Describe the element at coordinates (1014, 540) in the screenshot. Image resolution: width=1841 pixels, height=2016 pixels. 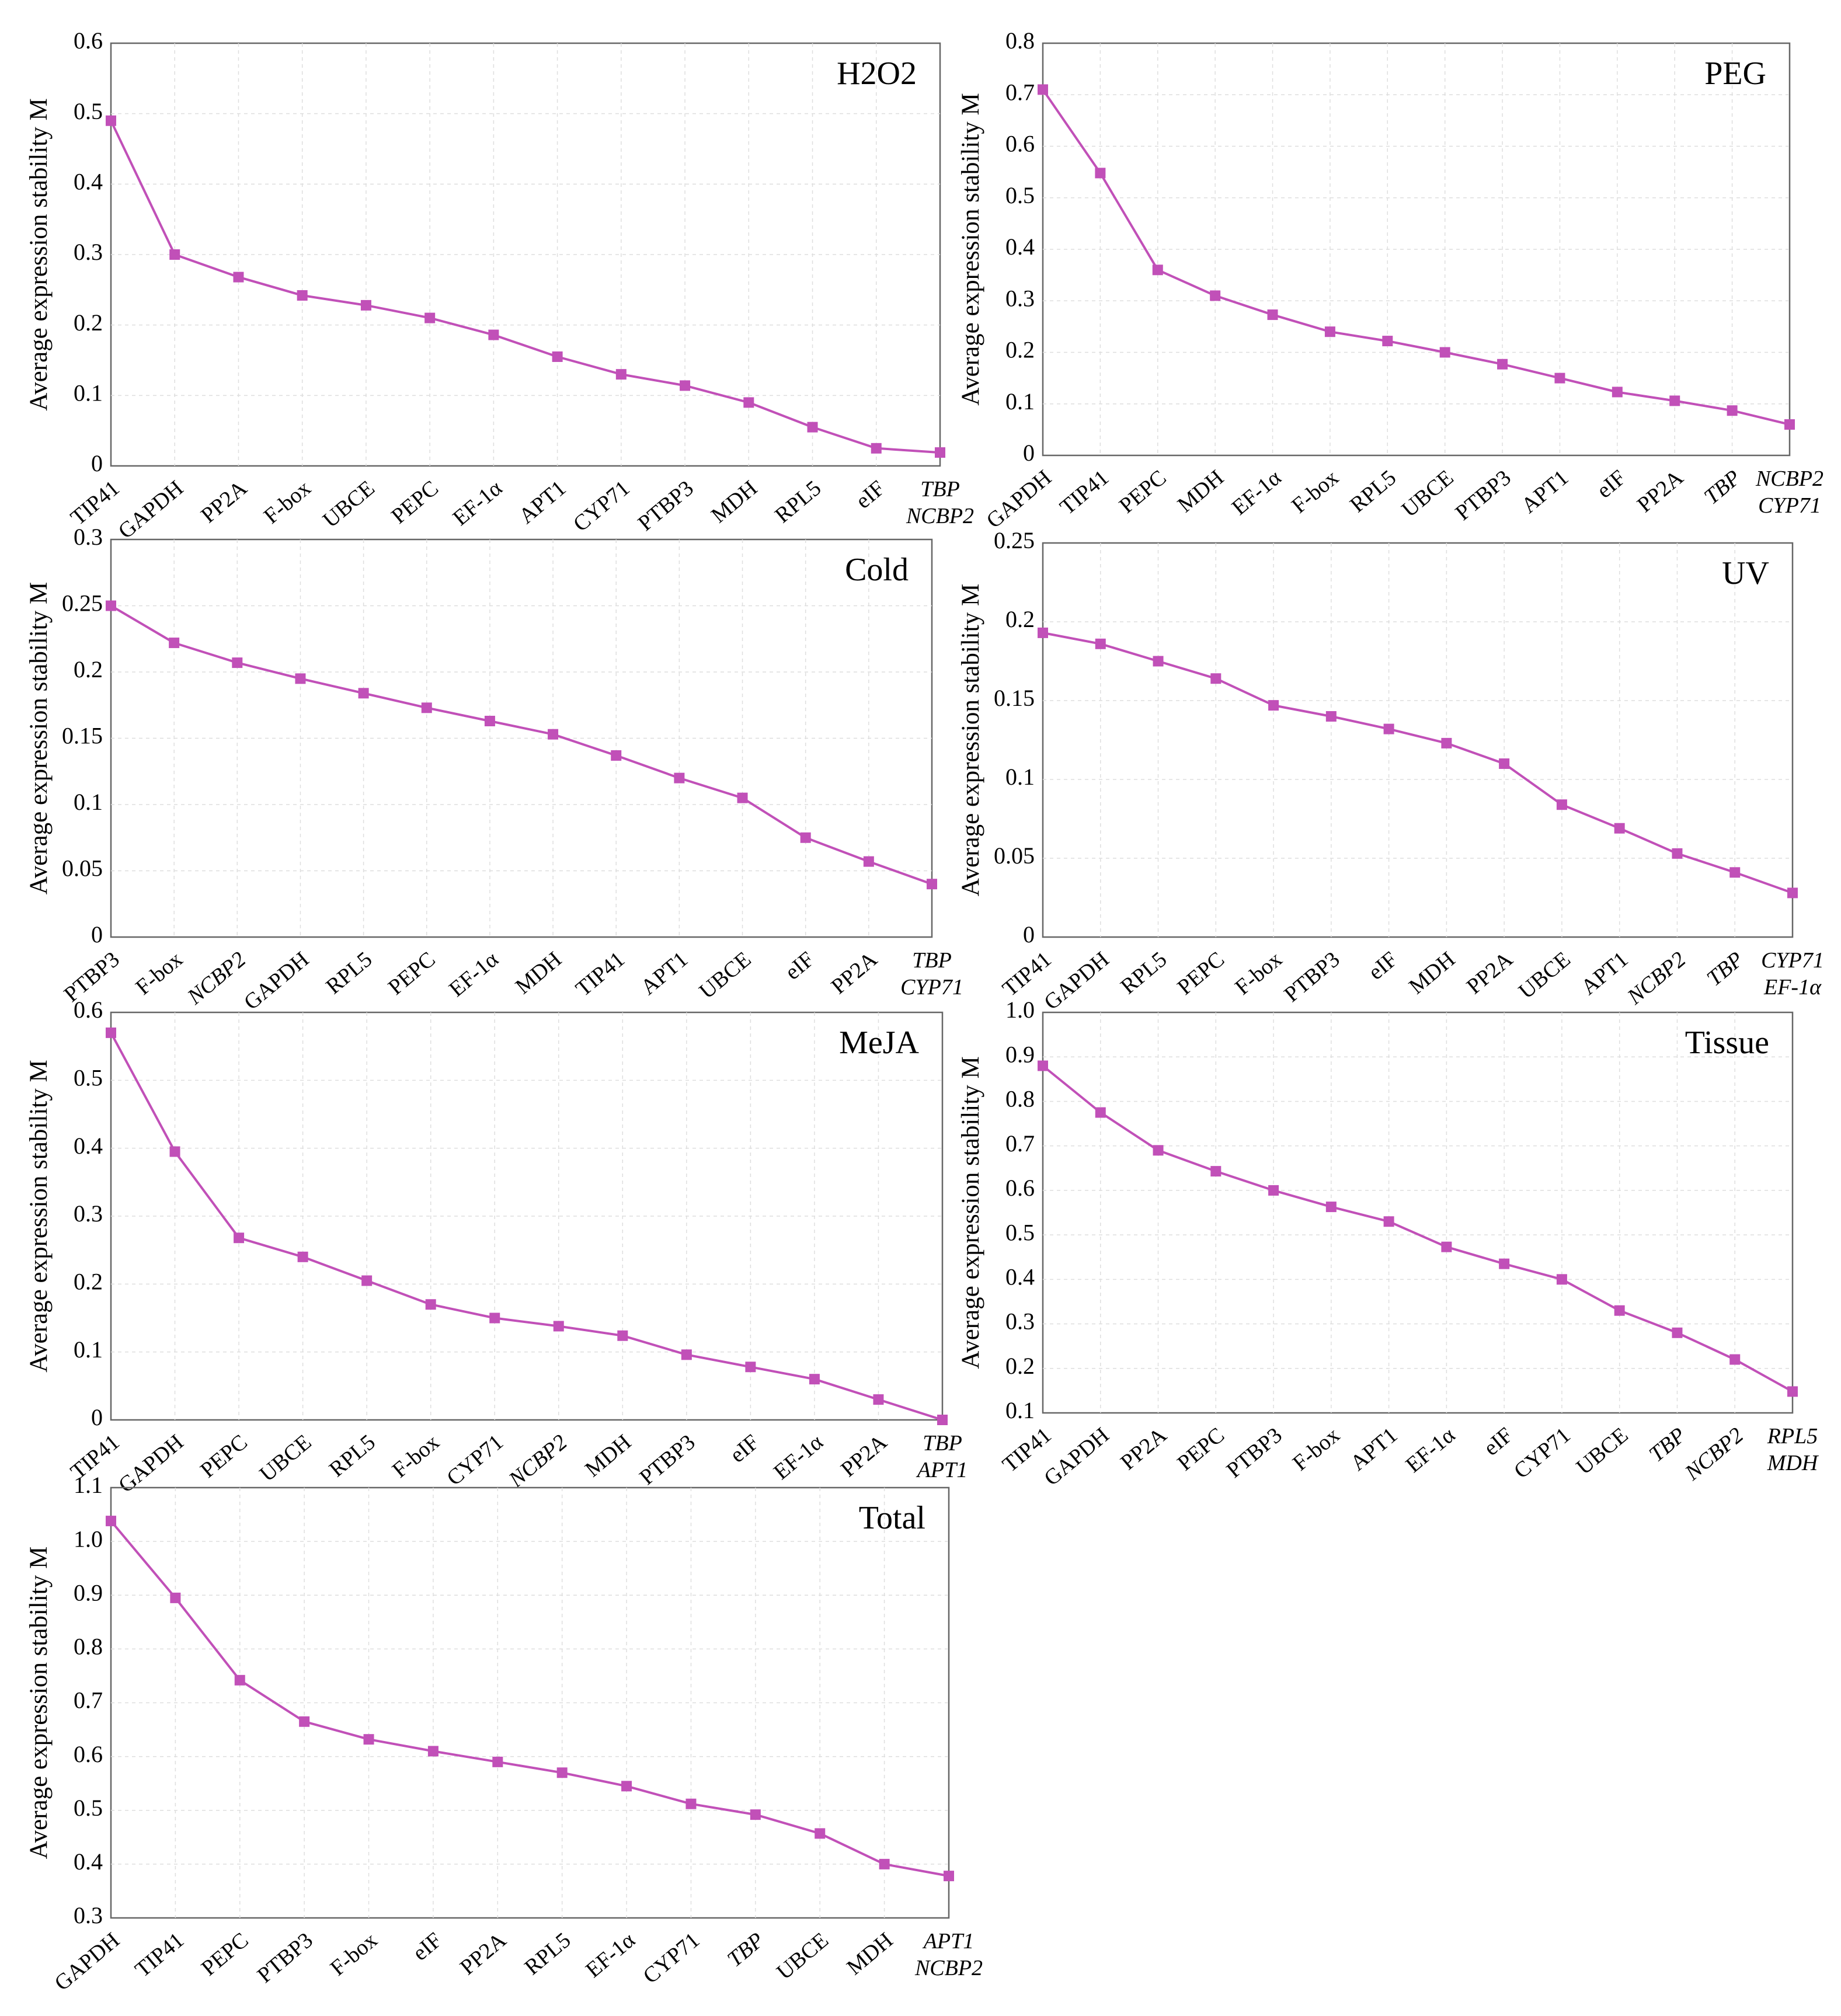
I see `y-tick-label: 0.25` at that location.